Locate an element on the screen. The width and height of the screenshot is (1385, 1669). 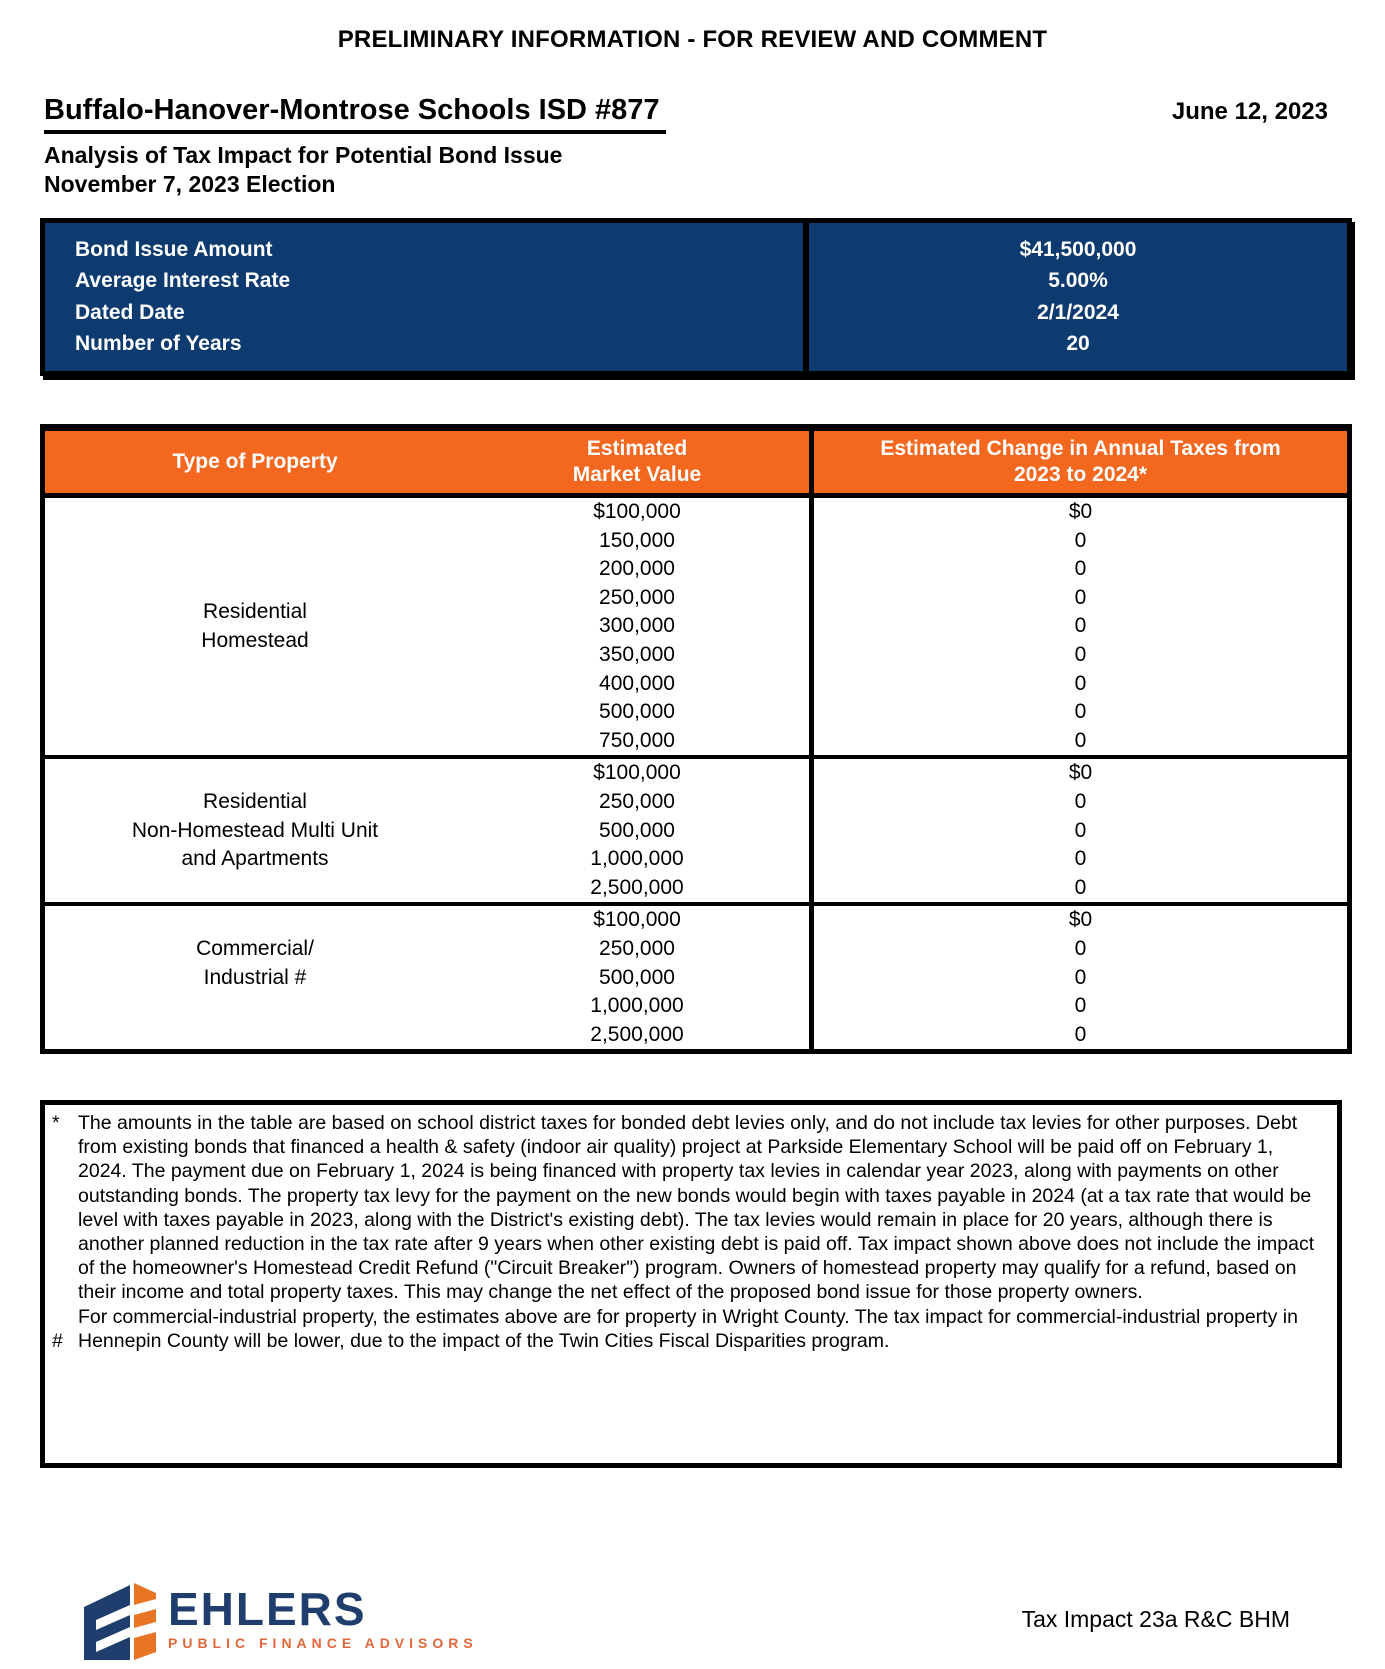
document-reference: Tax Impact 23a R&C BHM is located at coordinates (1155, 1619).